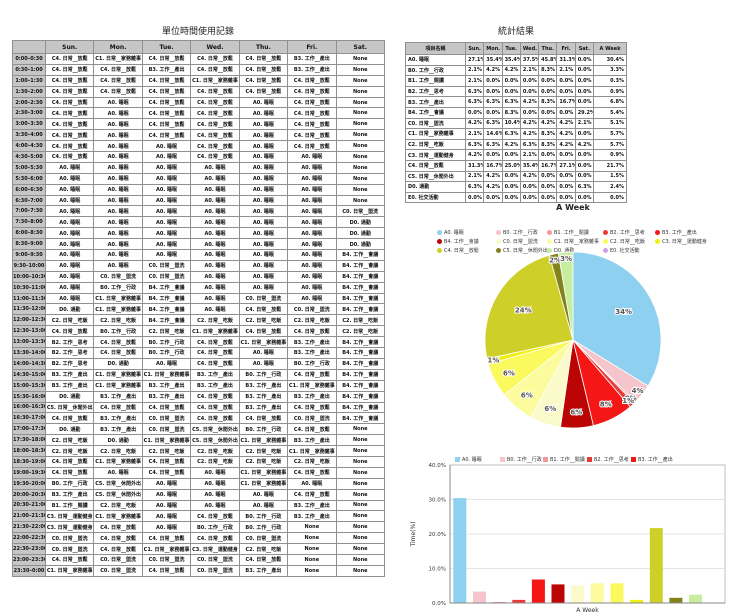 Image resolution: width=730 pixels, height=613 pixels. Describe the element at coordinates (578, 594) in the screenshot. I see `bar-C0` at that location.